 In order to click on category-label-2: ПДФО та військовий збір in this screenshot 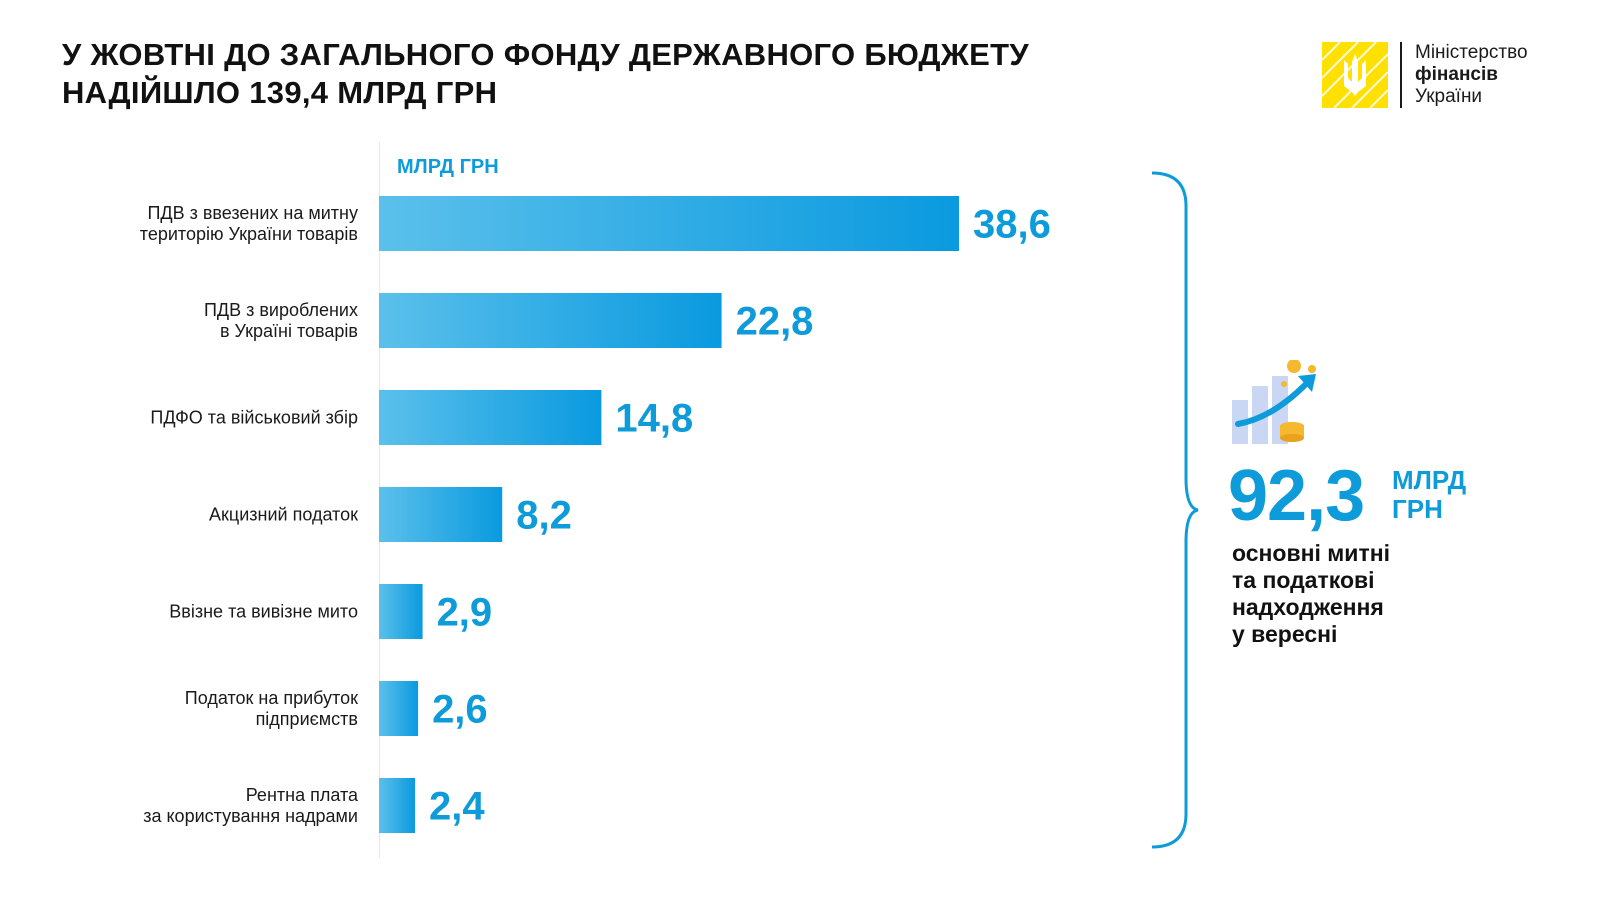, I will do `click(254, 418)`.